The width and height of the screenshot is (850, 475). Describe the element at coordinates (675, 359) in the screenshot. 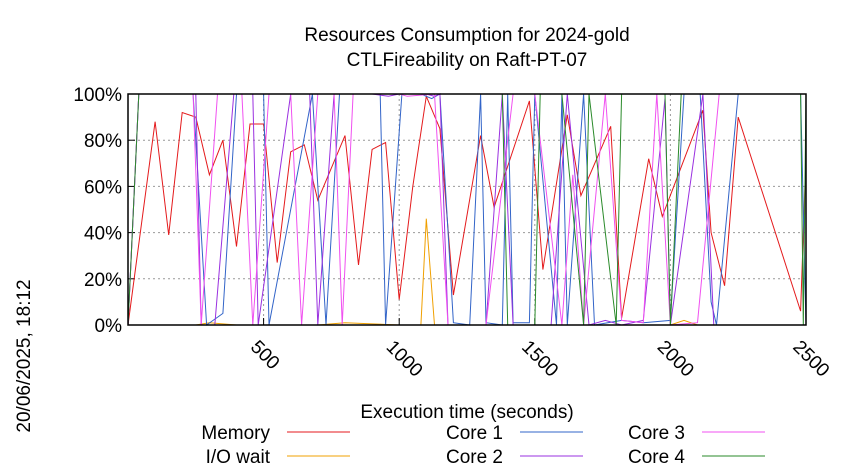

I see `x-tick-label: 2000` at that location.